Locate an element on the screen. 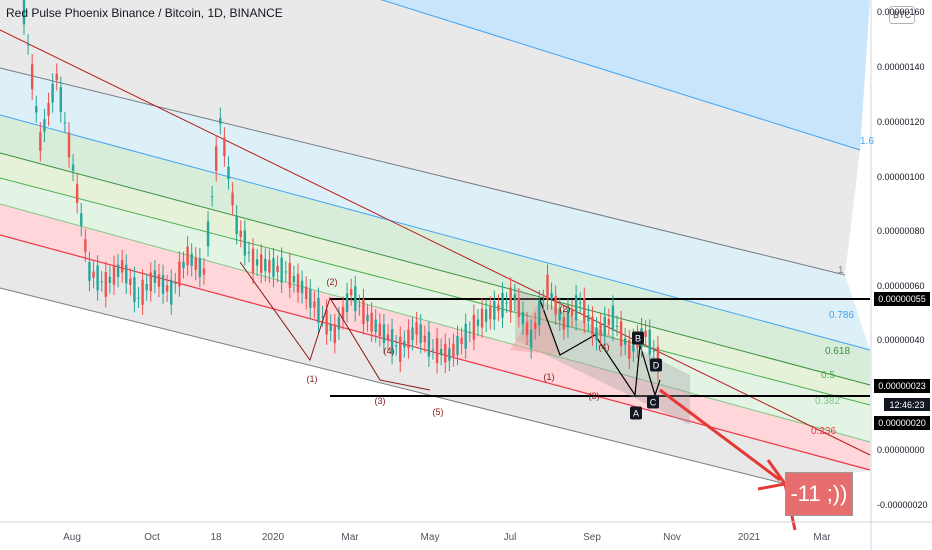  pattern-point-d: D is located at coordinates (656, 365).